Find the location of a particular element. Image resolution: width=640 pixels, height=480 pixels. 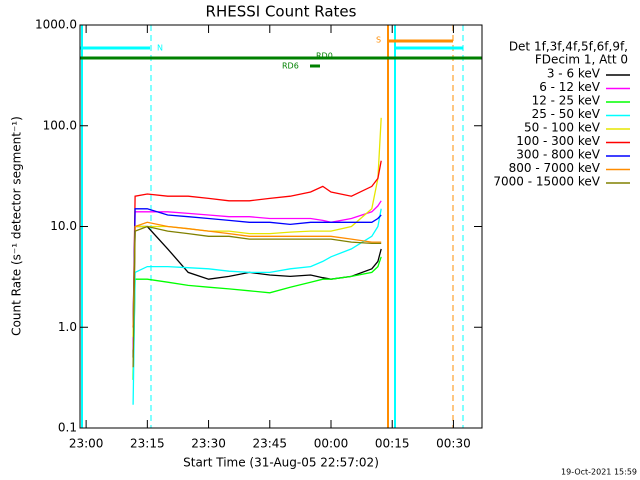

chart-title: RHESSI Count Rates is located at coordinates (281, 12).